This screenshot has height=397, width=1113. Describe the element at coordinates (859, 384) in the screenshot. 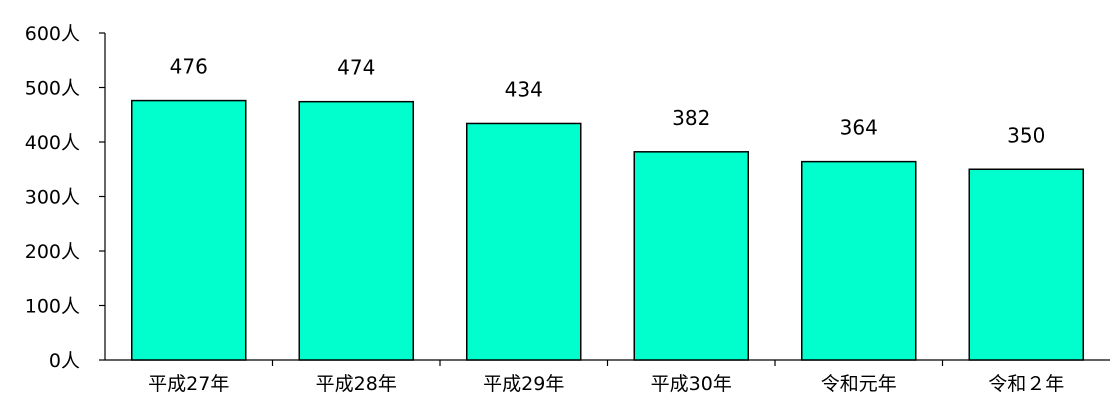

I see `x-category-label: 令和元年` at that location.